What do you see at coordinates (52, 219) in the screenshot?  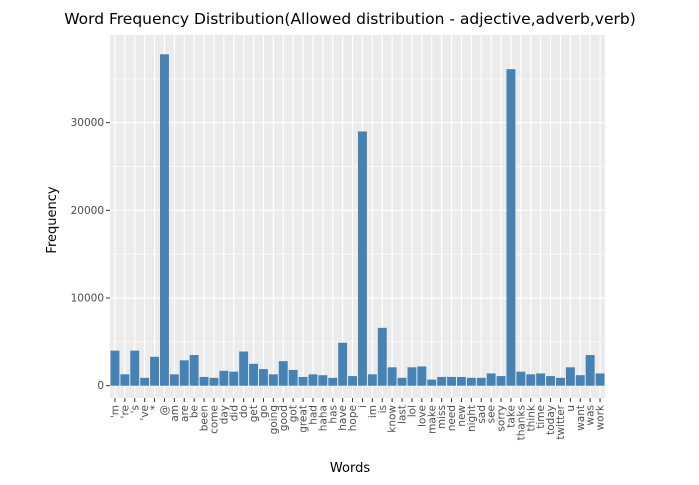 I see `y-axis-label: Frequency` at bounding box center [52, 219].